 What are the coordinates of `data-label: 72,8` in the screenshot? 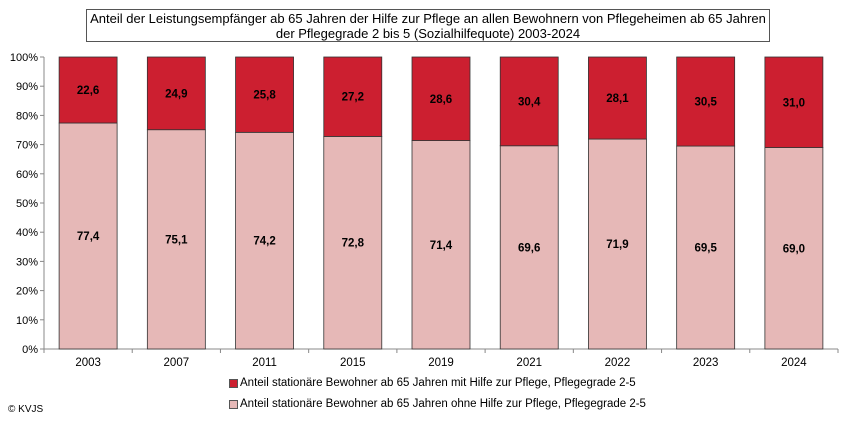 It's located at (353, 244).